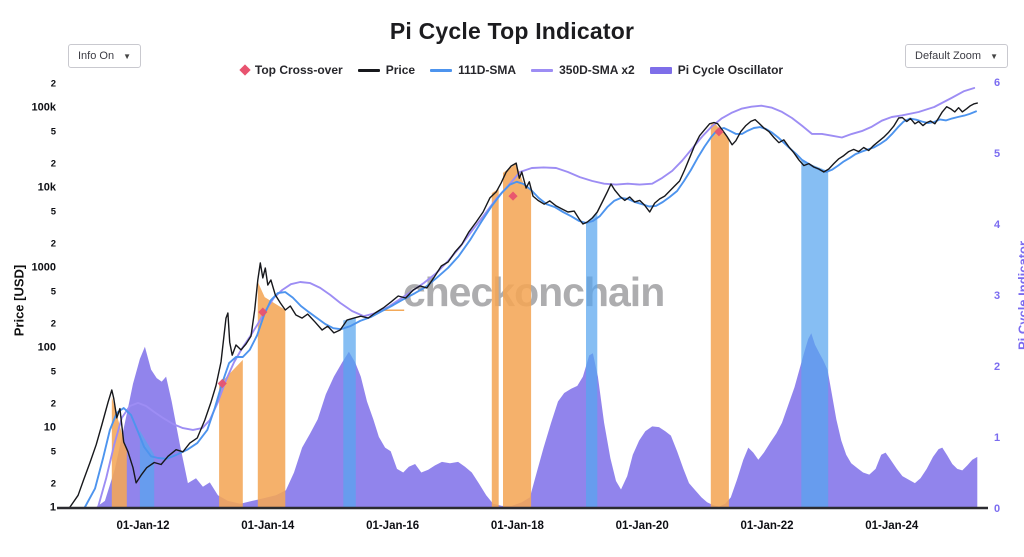 This screenshot has height=557, width=1024. Describe the element at coordinates (997, 83) in the screenshot. I see `y-right-tick-label: 6` at that location.